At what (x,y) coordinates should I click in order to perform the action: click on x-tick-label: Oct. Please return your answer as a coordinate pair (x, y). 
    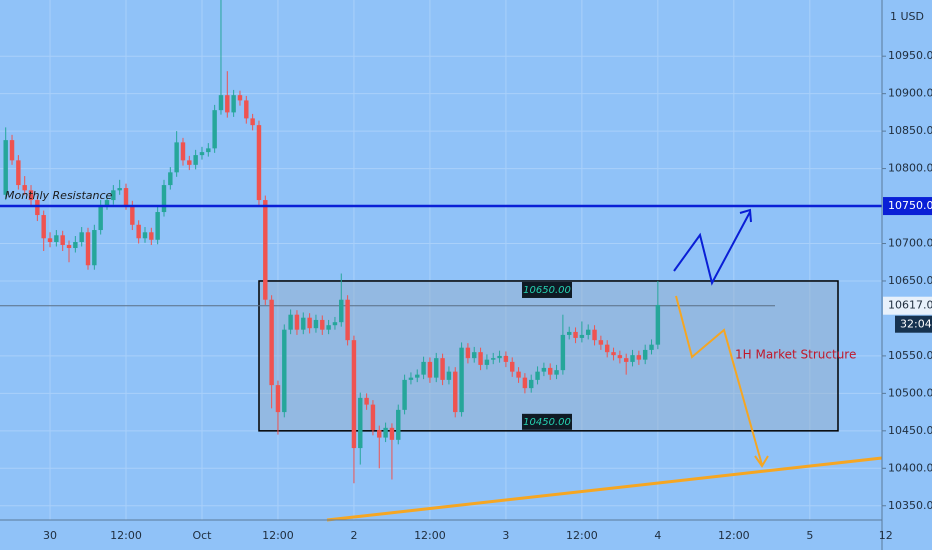
    Looking at the image, I should click on (202, 535).